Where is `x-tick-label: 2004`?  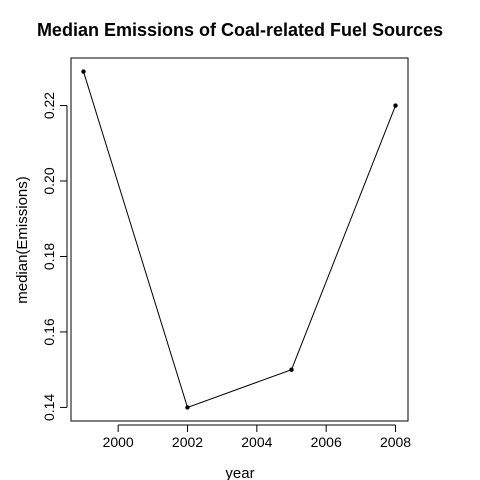
x-tick-label: 2004 is located at coordinates (256, 442).